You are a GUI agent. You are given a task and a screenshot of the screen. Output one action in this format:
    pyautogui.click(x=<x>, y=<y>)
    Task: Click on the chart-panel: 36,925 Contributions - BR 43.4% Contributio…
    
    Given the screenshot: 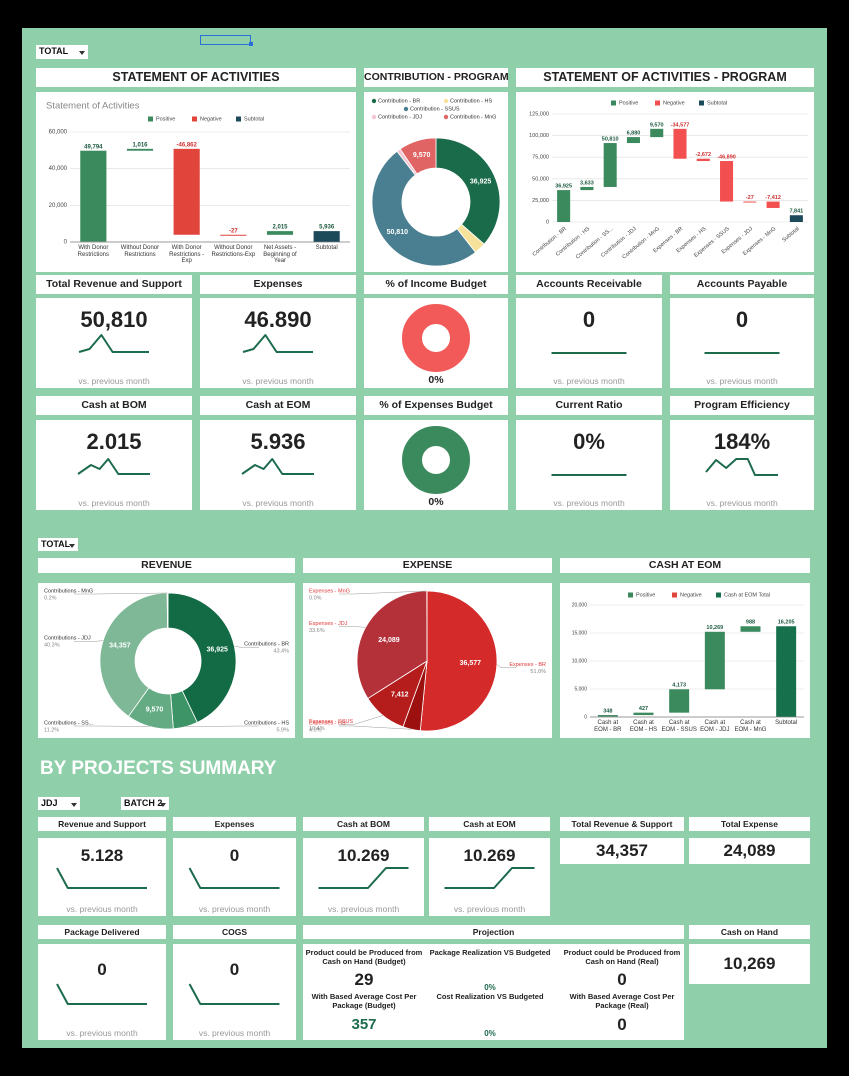 What is the action you would take?
    pyautogui.click(x=166, y=660)
    